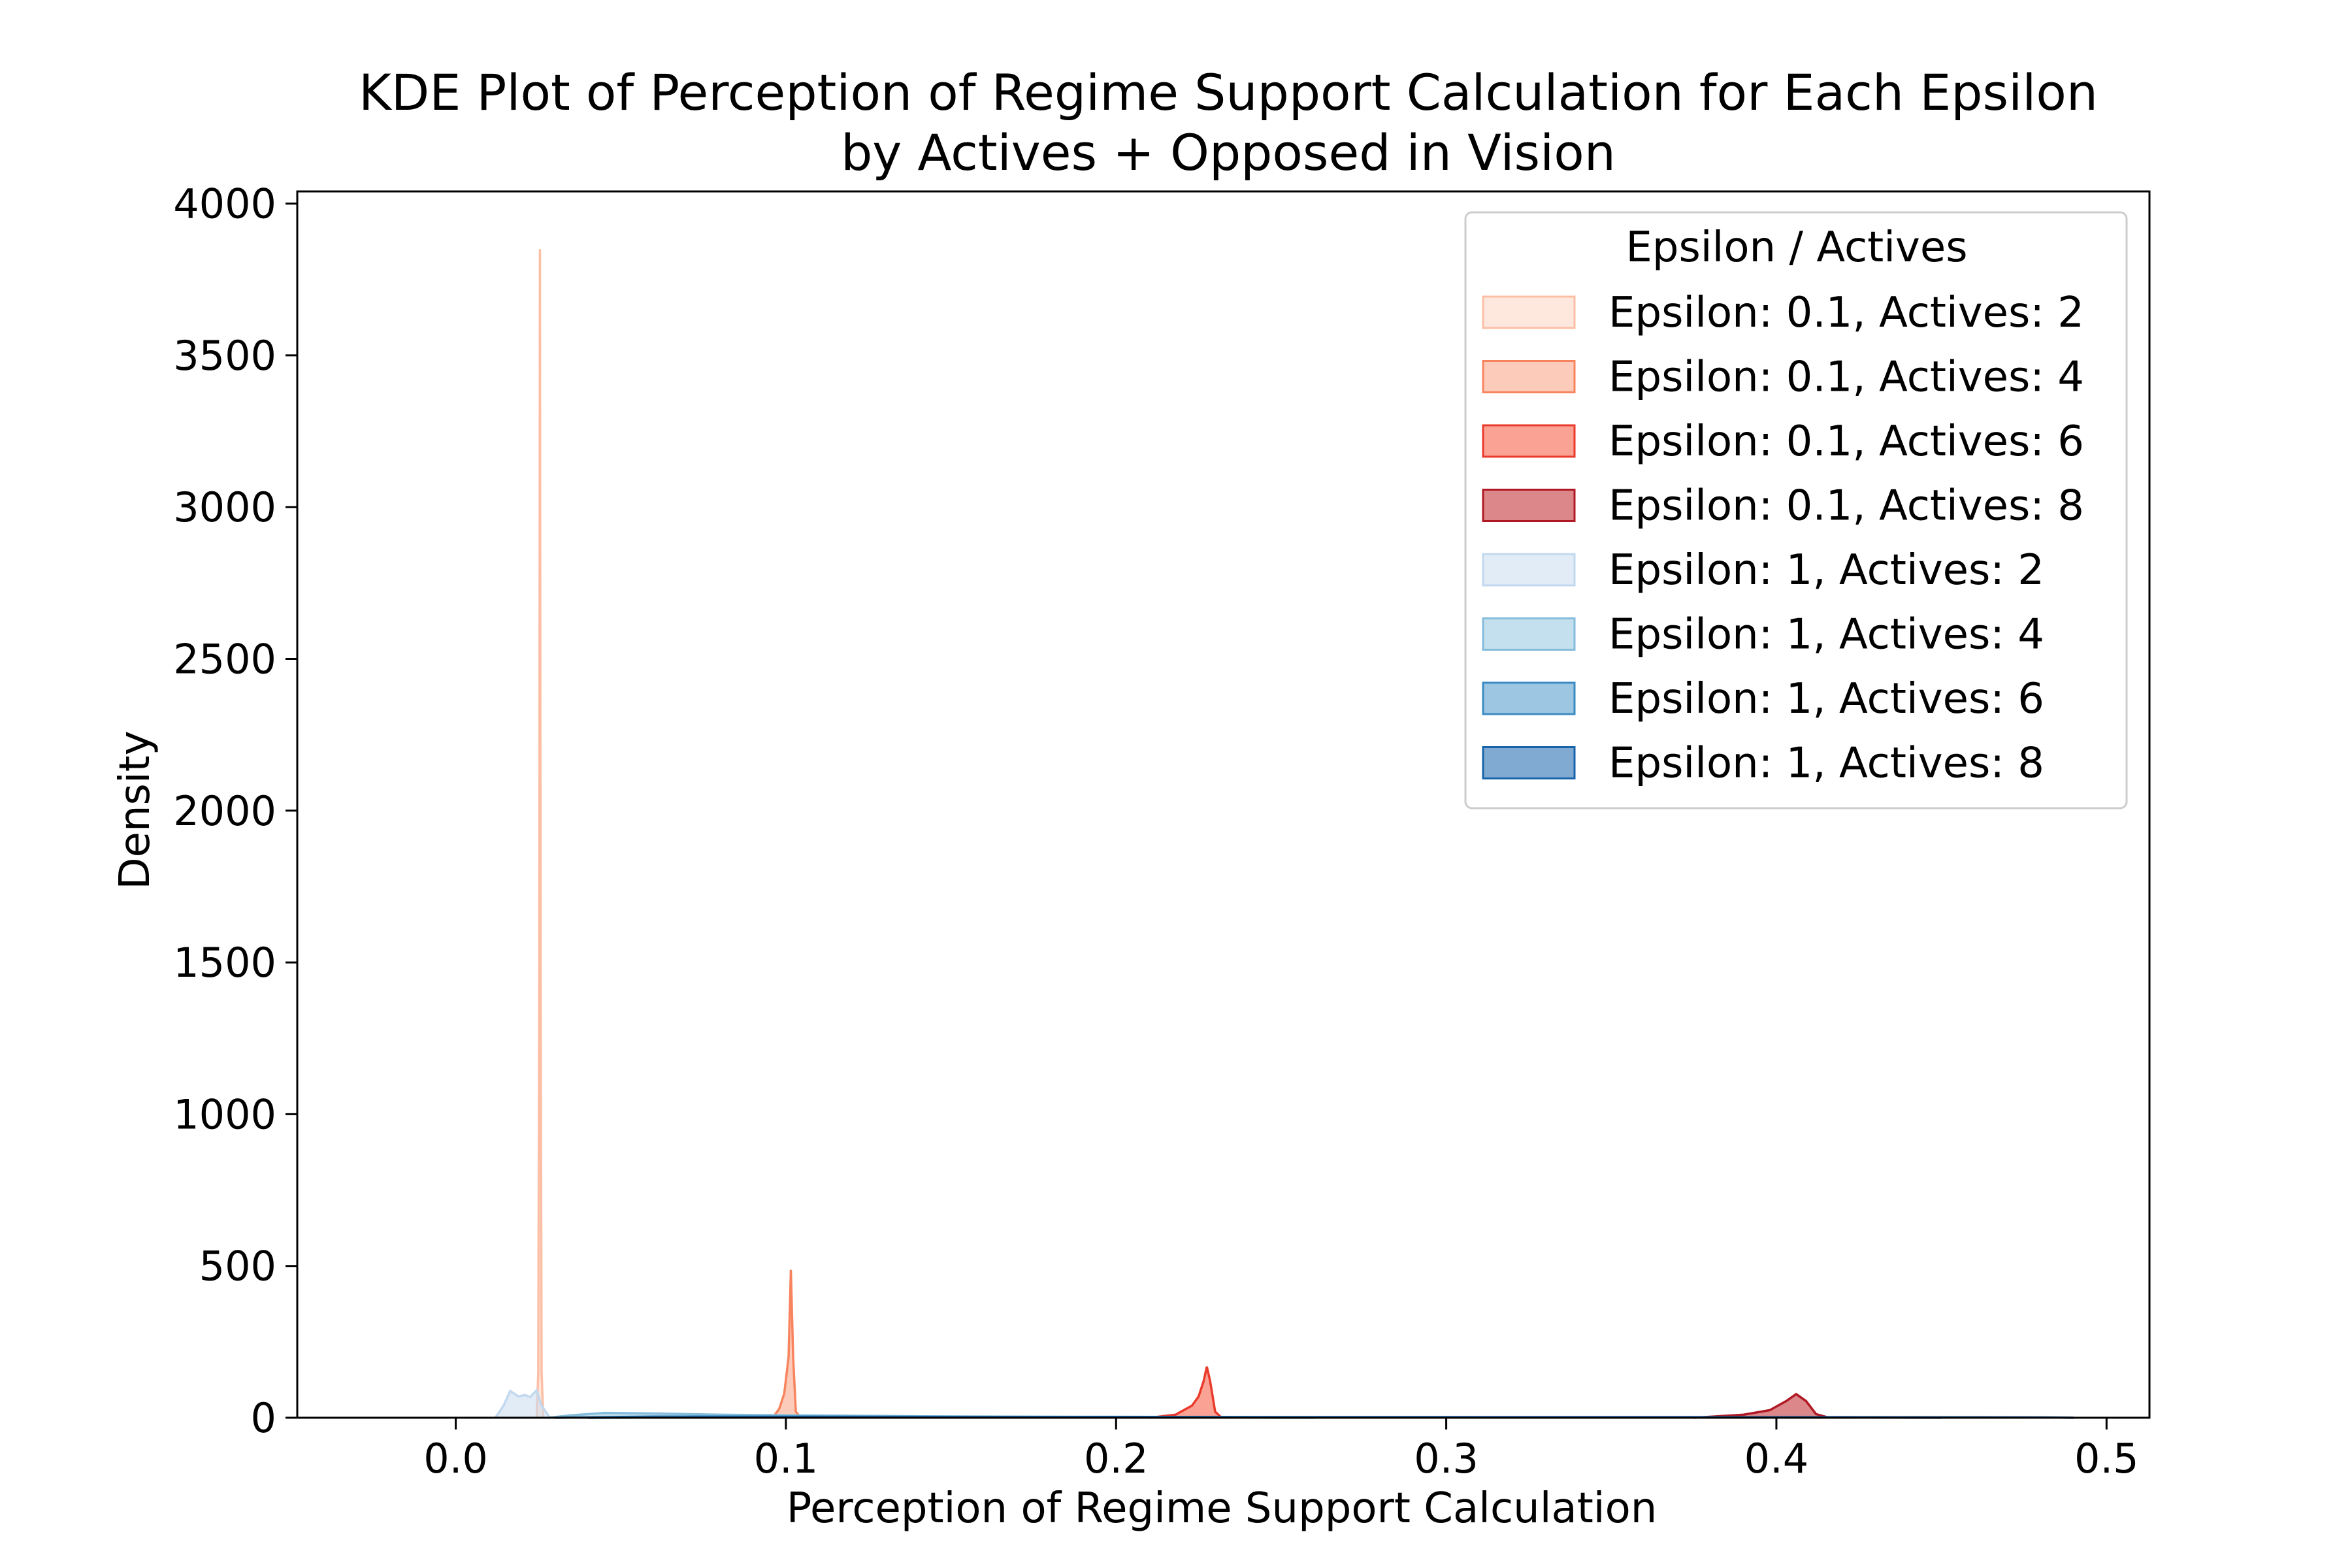 The image size is (2352, 1568). Describe the element at coordinates (224, 811) in the screenshot. I see `y-tick-label: 2000` at that location.